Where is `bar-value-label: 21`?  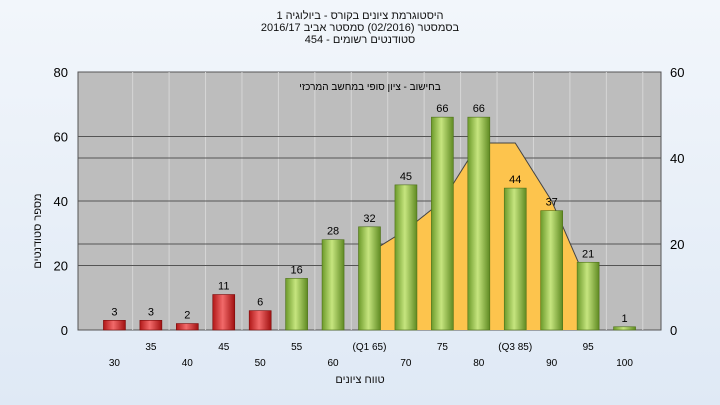 bar-value-label: 21 is located at coordinates (588, 254).